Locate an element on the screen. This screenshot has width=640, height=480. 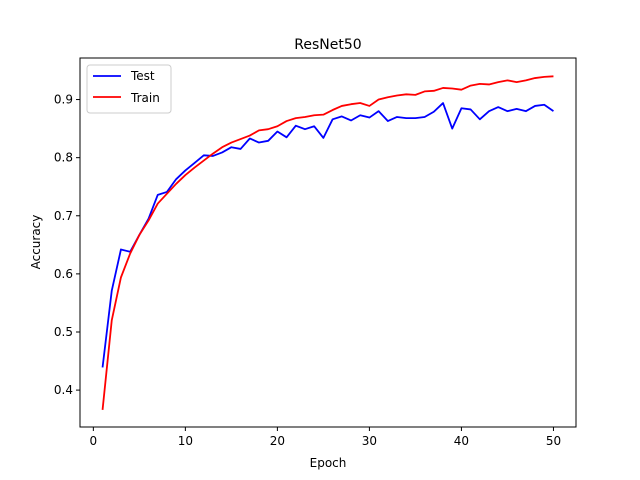
x-tick-label: 50 is located at coordinates (553, 441).